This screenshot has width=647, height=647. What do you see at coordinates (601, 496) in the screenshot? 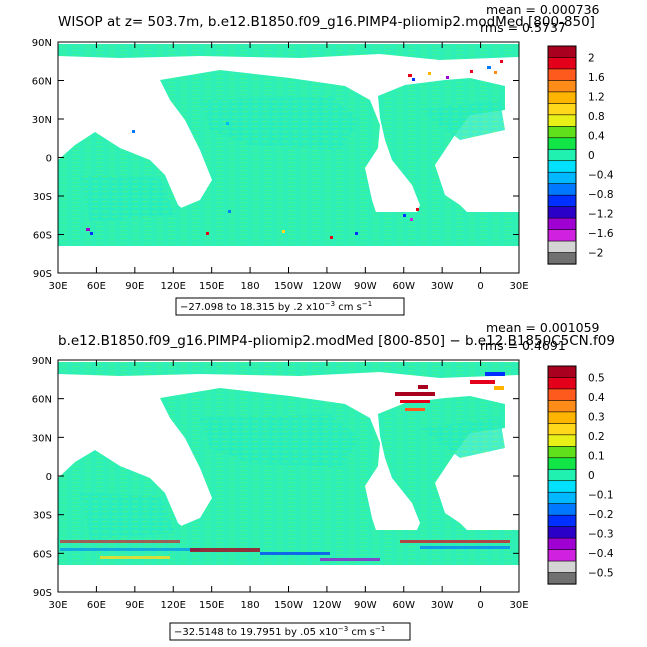
I see `colorbar-label: −0.1` at bounding box center [601, 496].